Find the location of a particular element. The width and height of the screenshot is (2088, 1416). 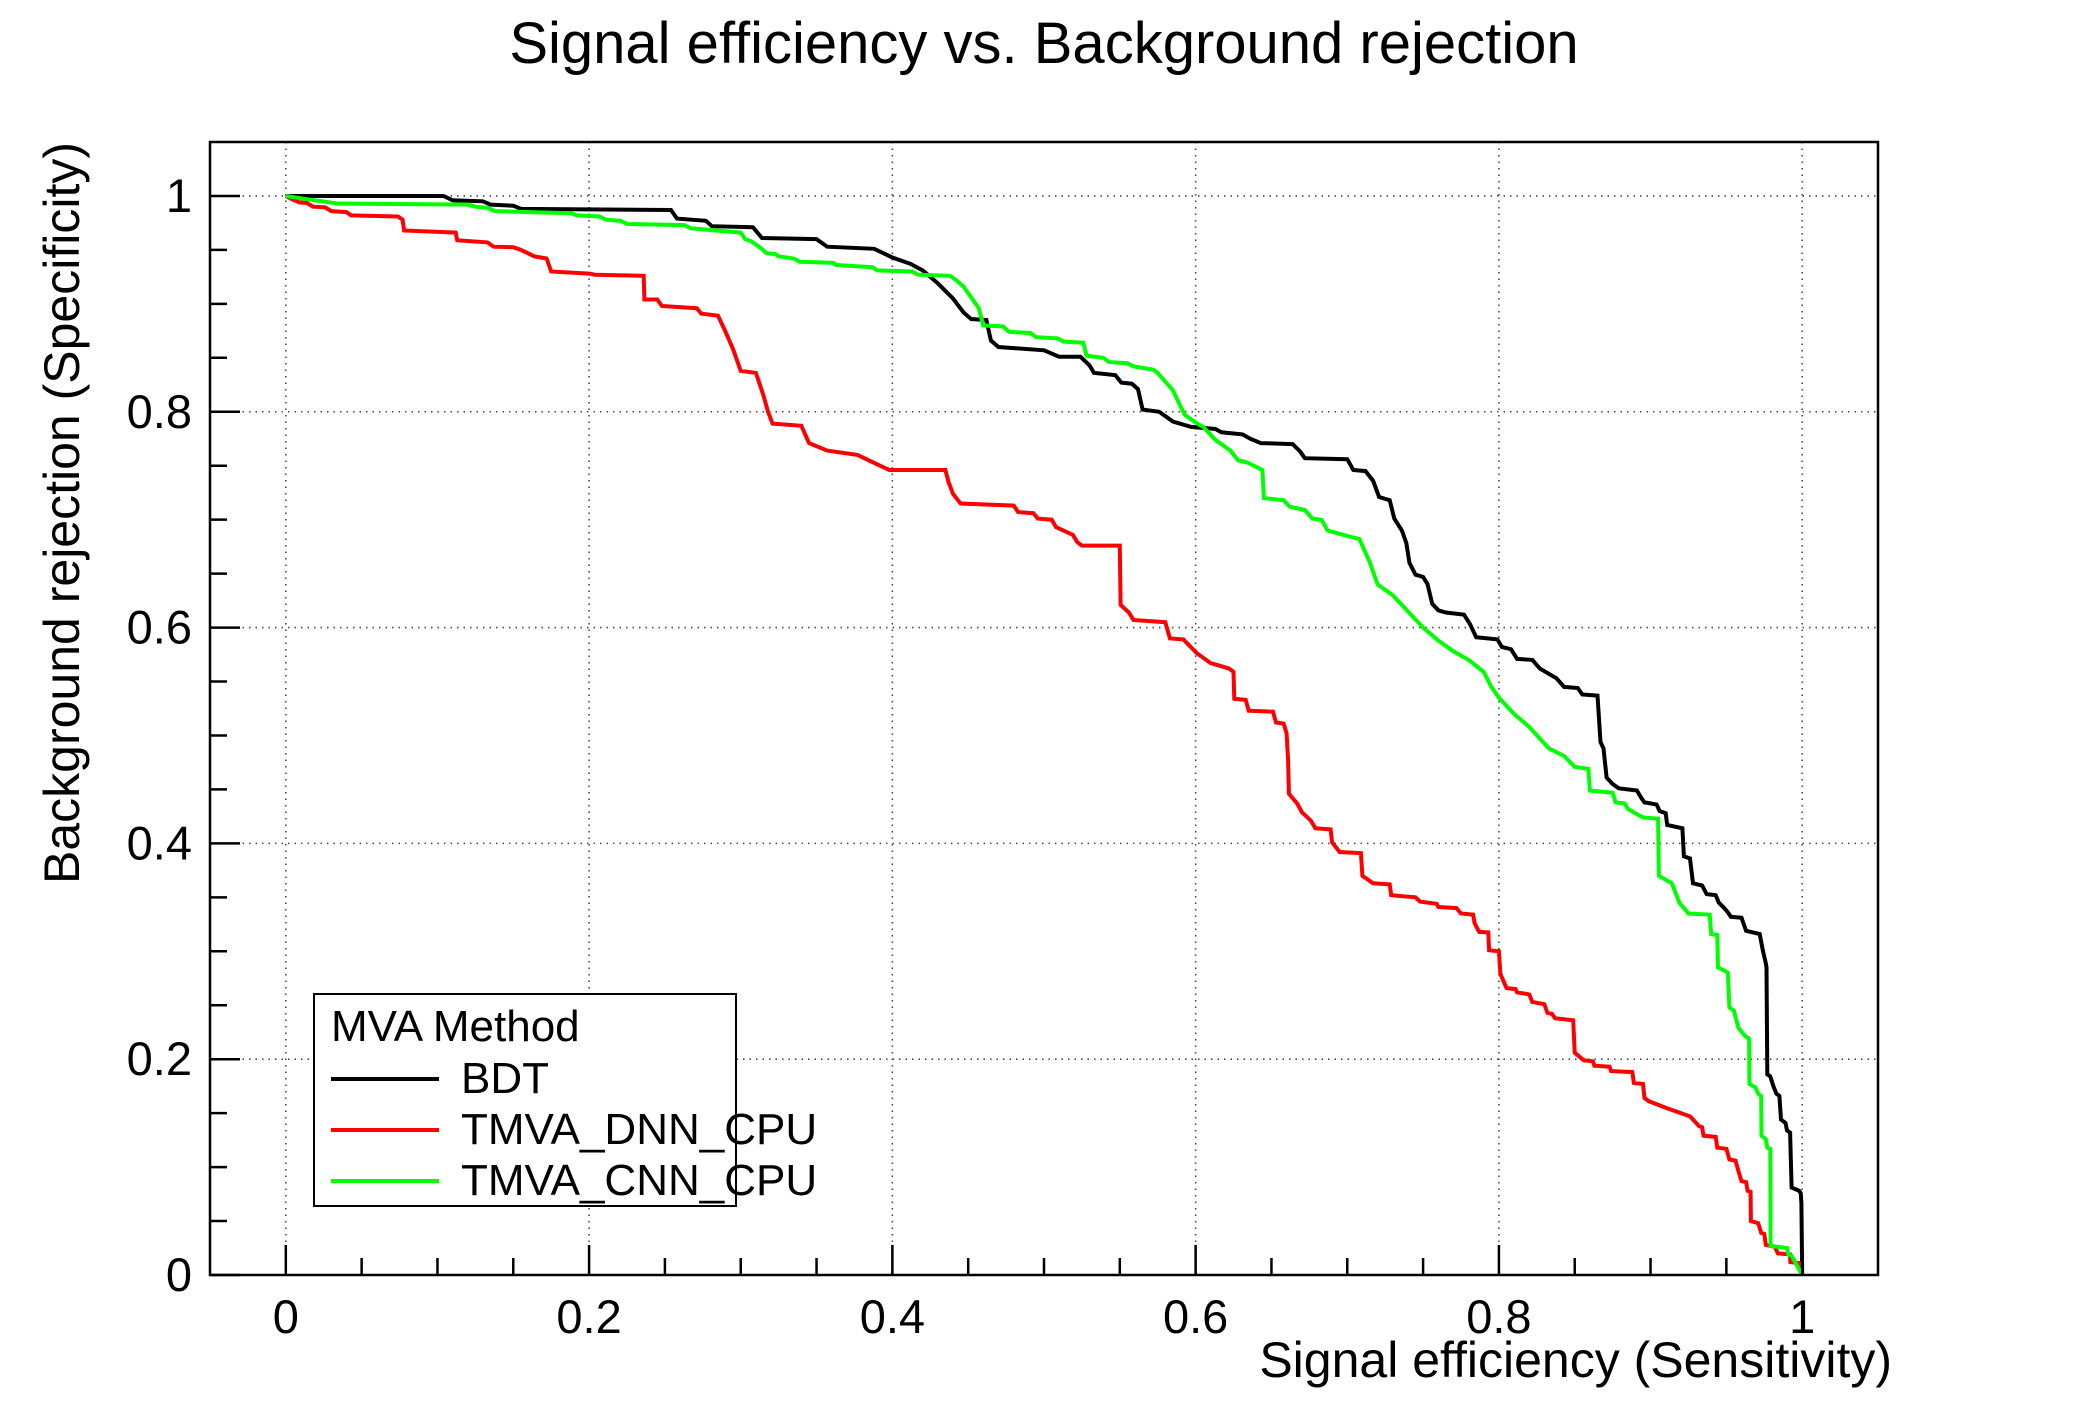

legend-label-dnn: TMVA_DNN_CPU is located at coordinates (639, 1129).